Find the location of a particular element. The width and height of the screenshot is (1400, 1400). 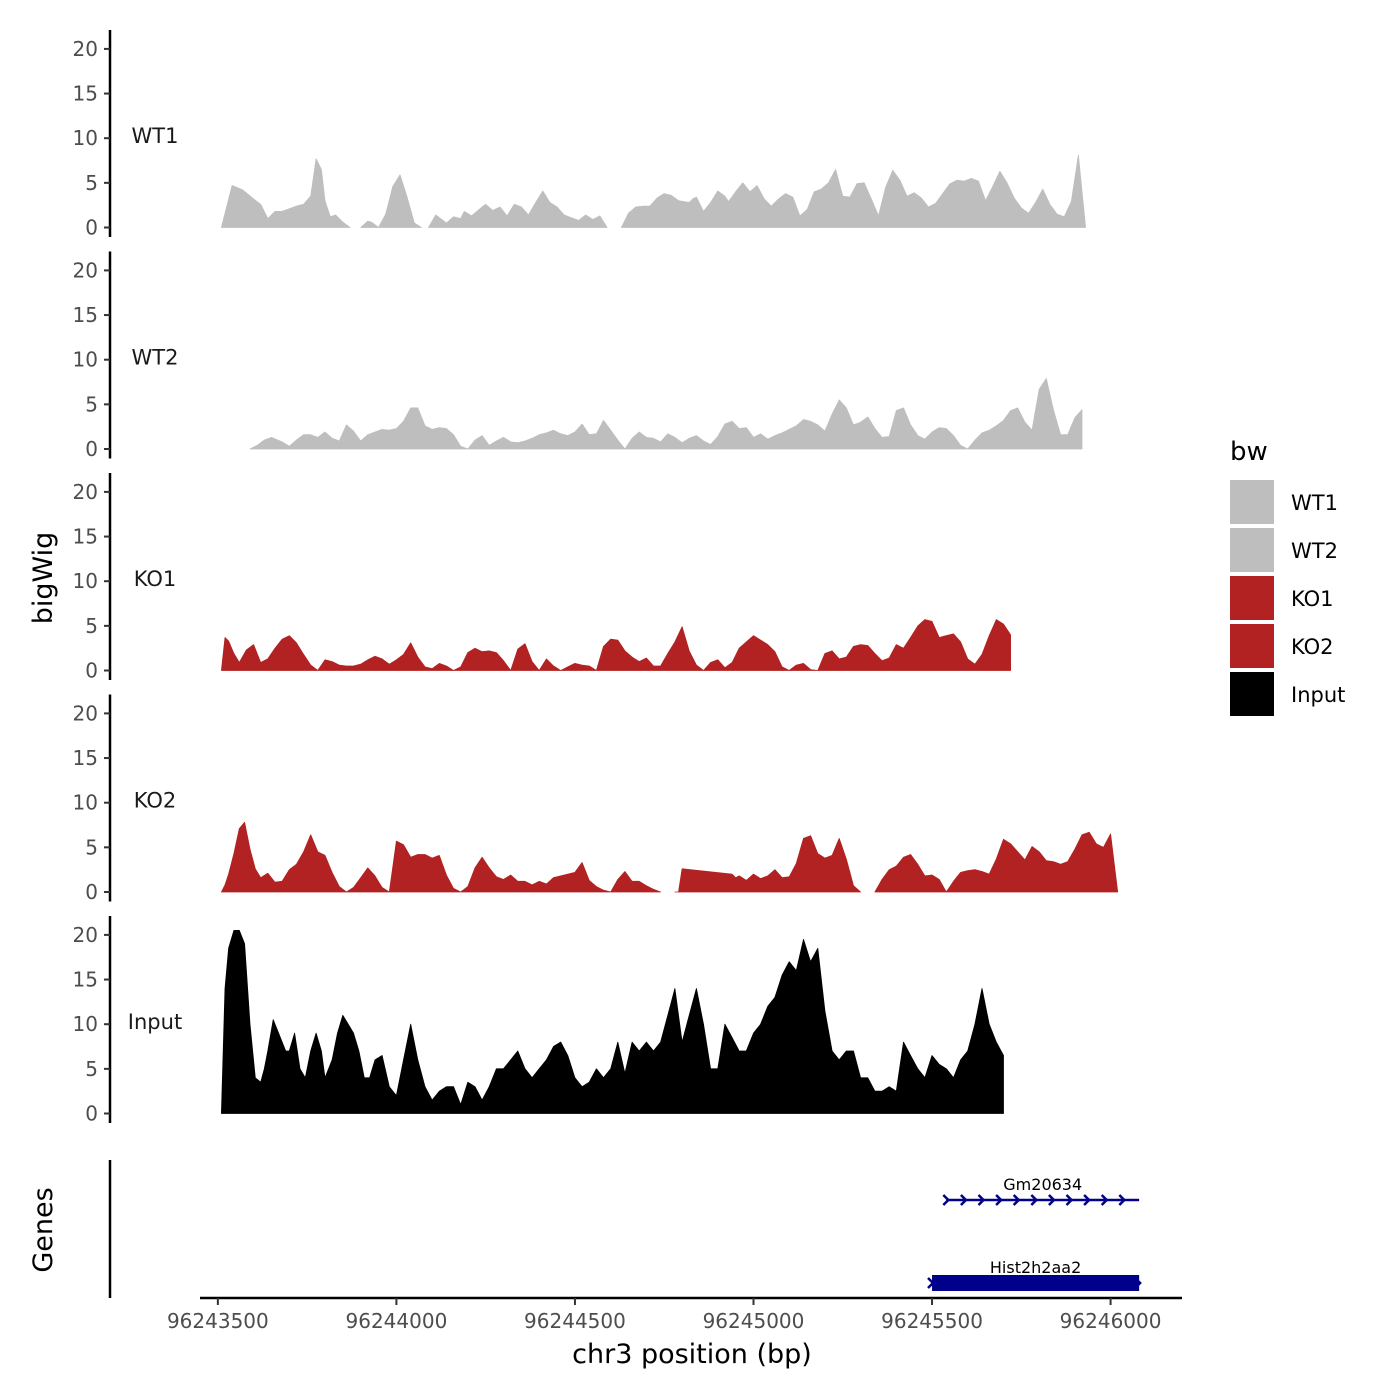

gene-gm20634: Gm20634 is located at coordinates (1041, 1190).